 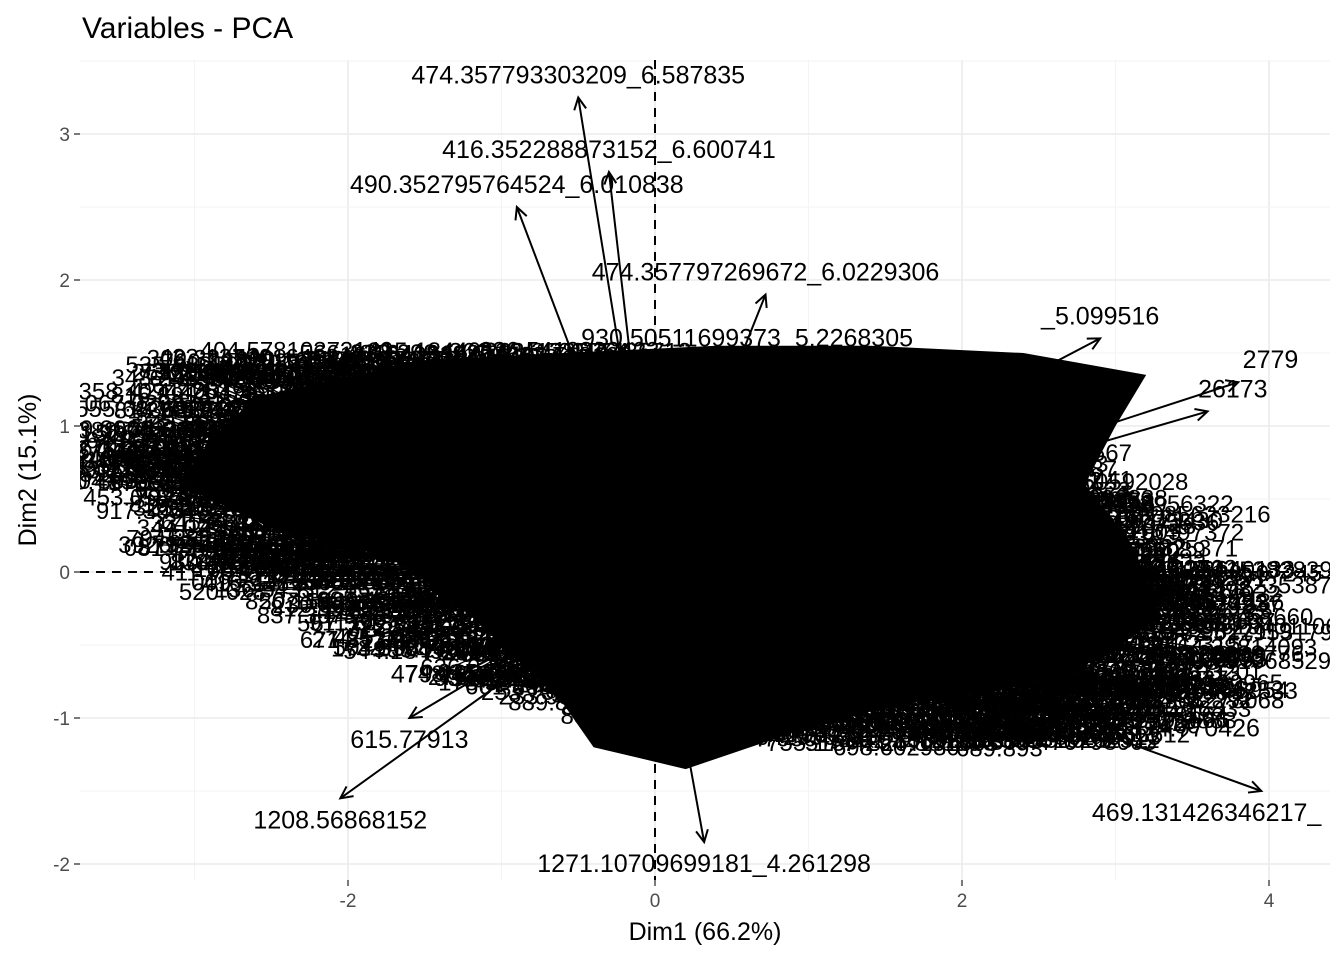 I want to click on cluster-label: 320.557808069, so click(x=1183, y=656).